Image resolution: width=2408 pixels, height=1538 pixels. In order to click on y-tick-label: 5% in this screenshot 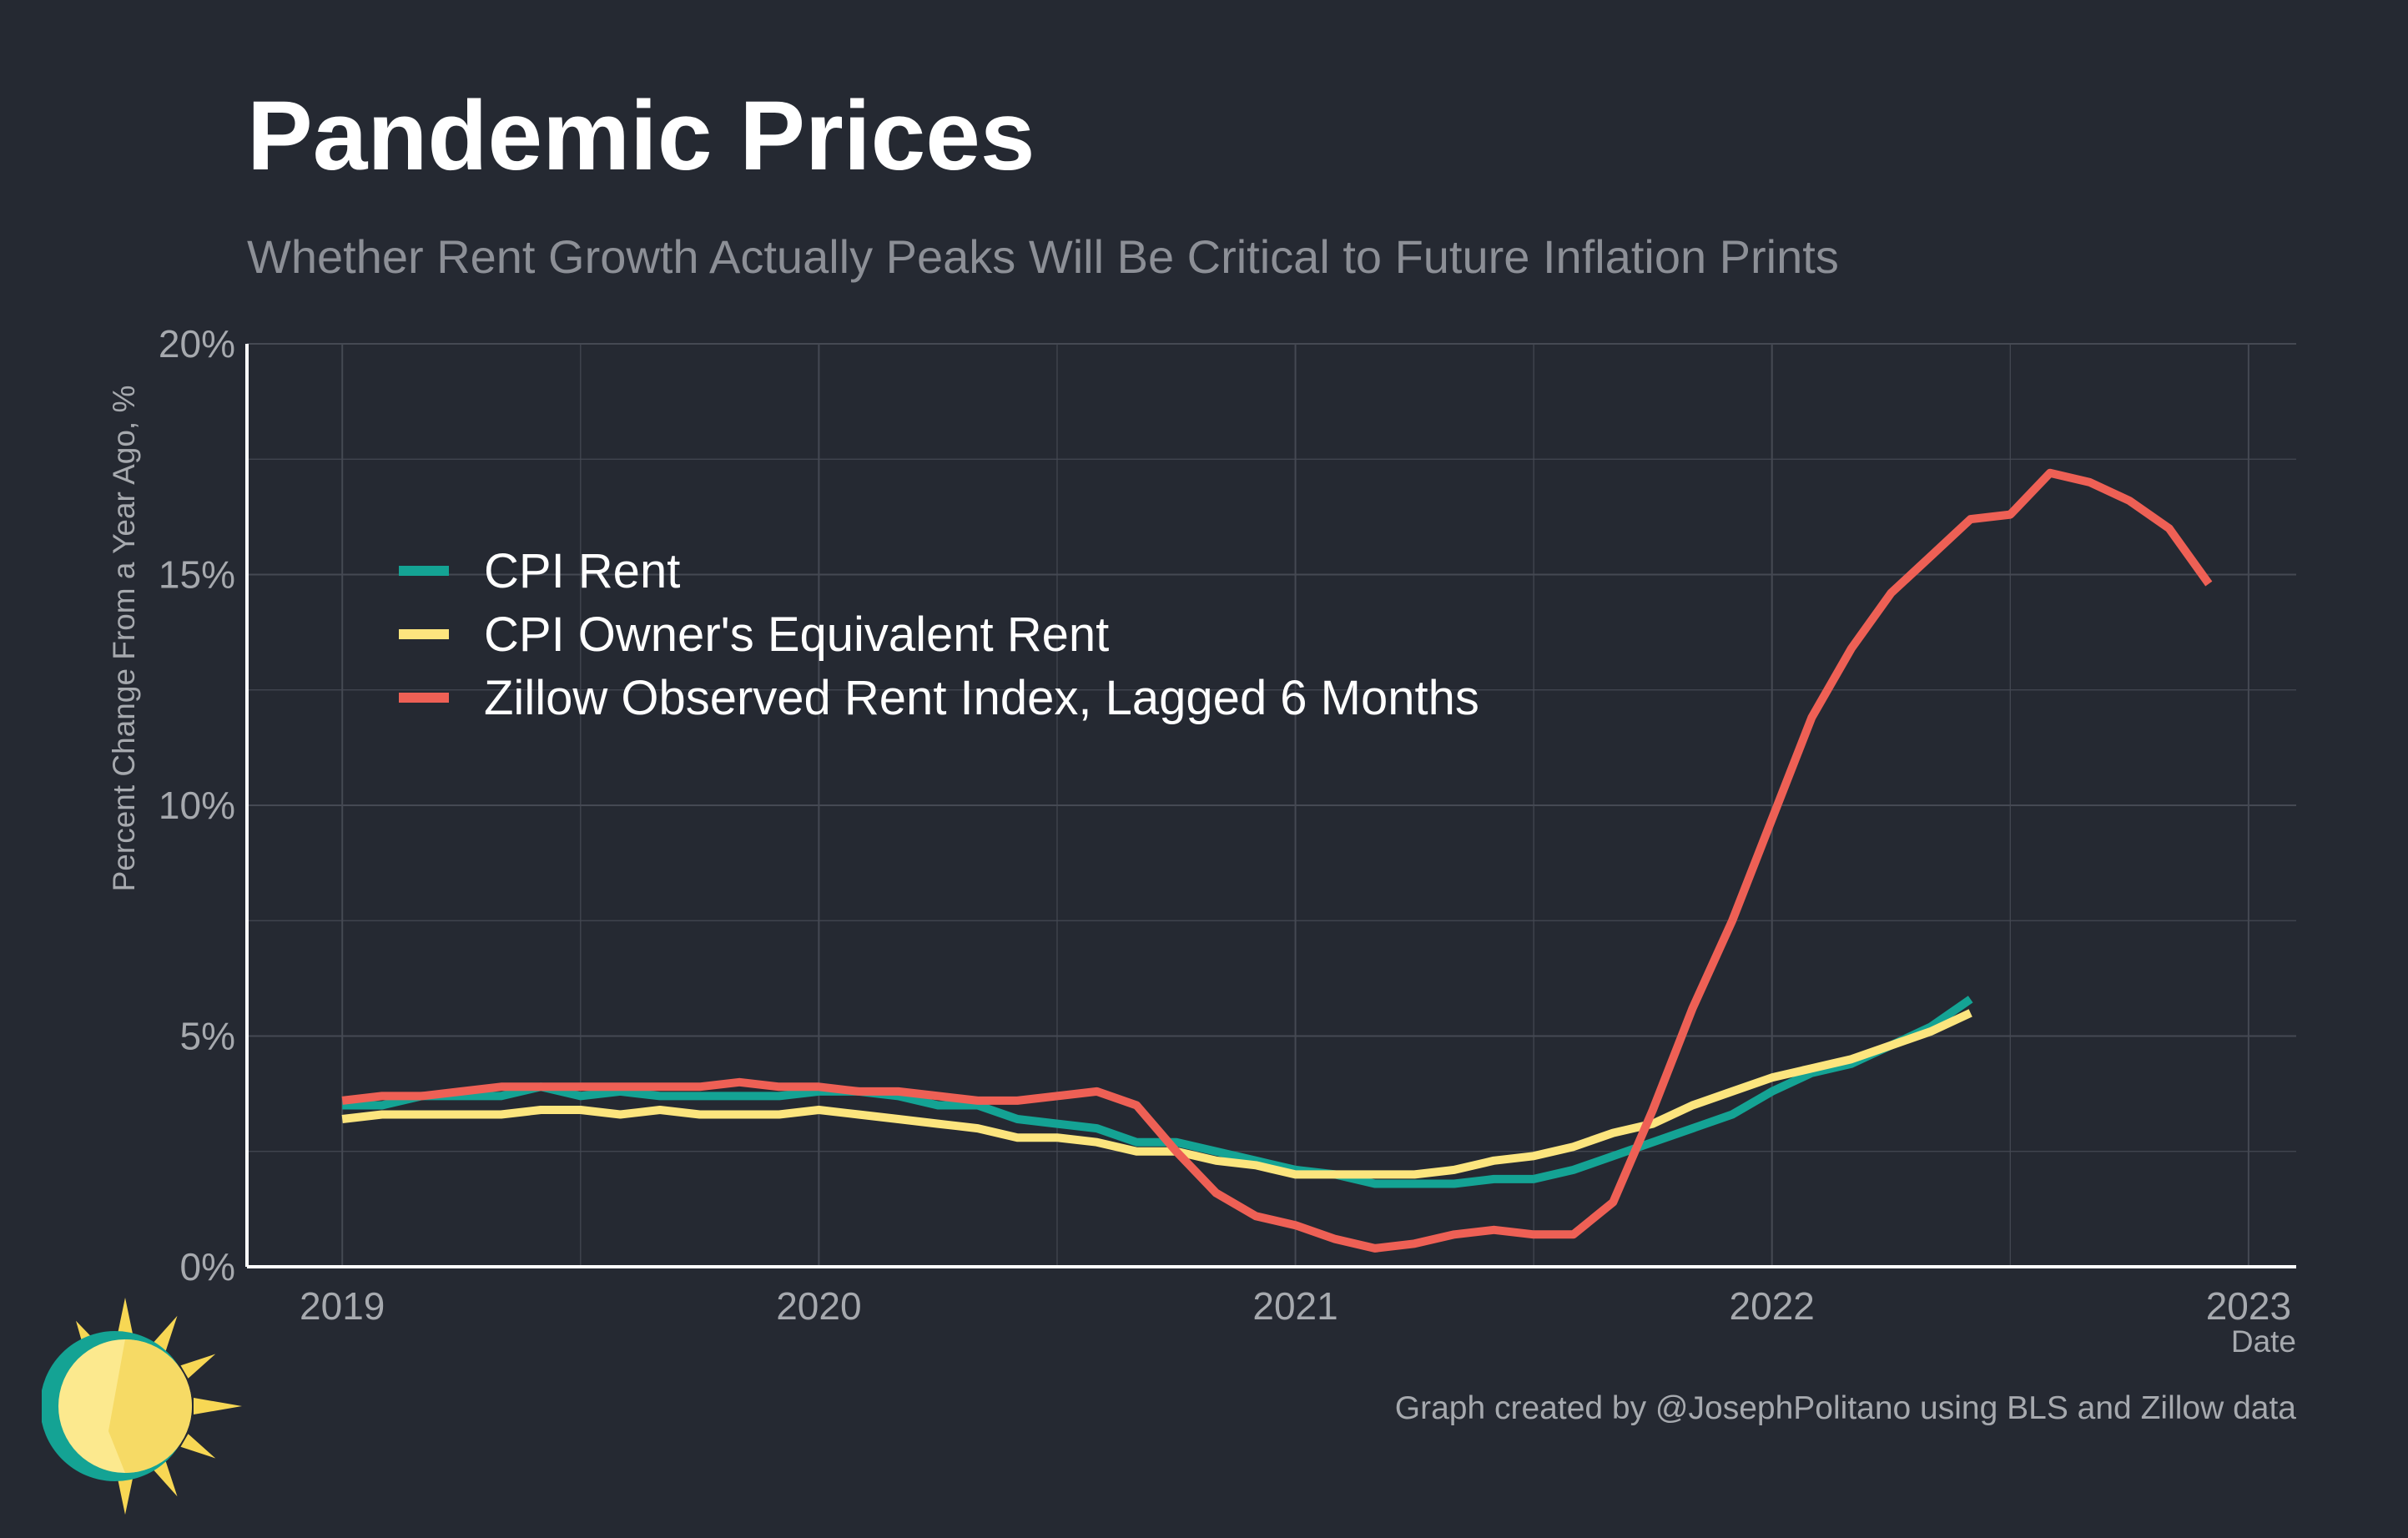, I will do `click(207, 1036)`.